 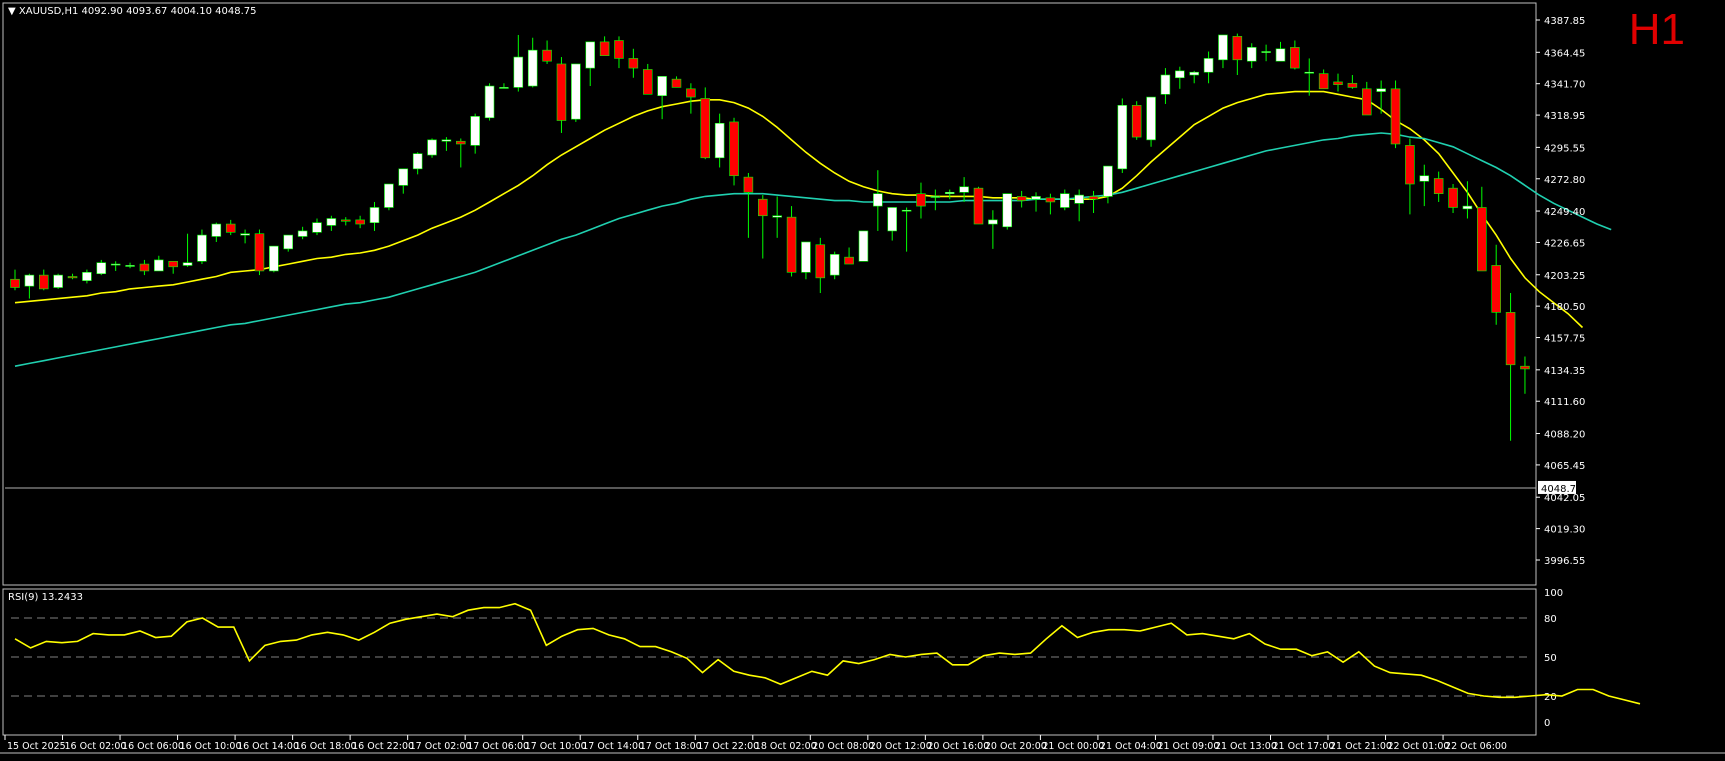 What do you see at coordinates (45, 597) in the screenshot?
I see `rsi-label: RSI(9) 13.2433` at bounding box center [45, 597].